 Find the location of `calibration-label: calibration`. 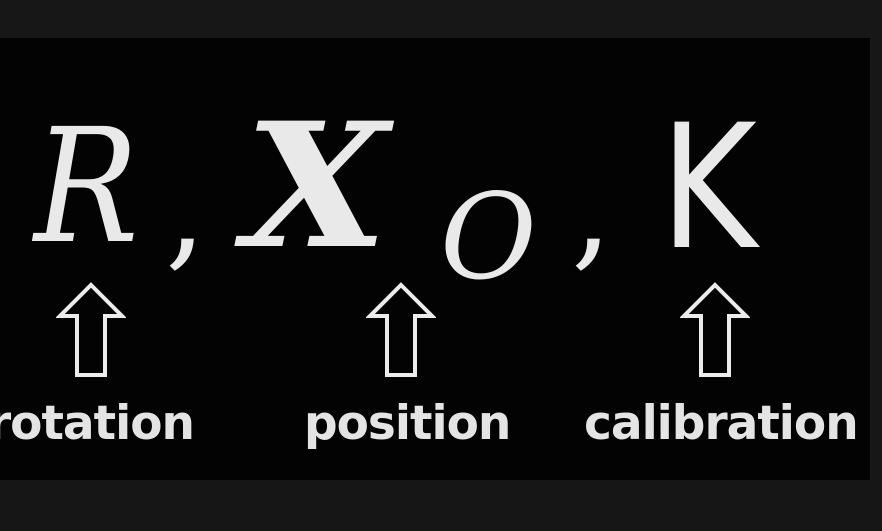

calibration-label: calibration is located at coordinates (721, 423).